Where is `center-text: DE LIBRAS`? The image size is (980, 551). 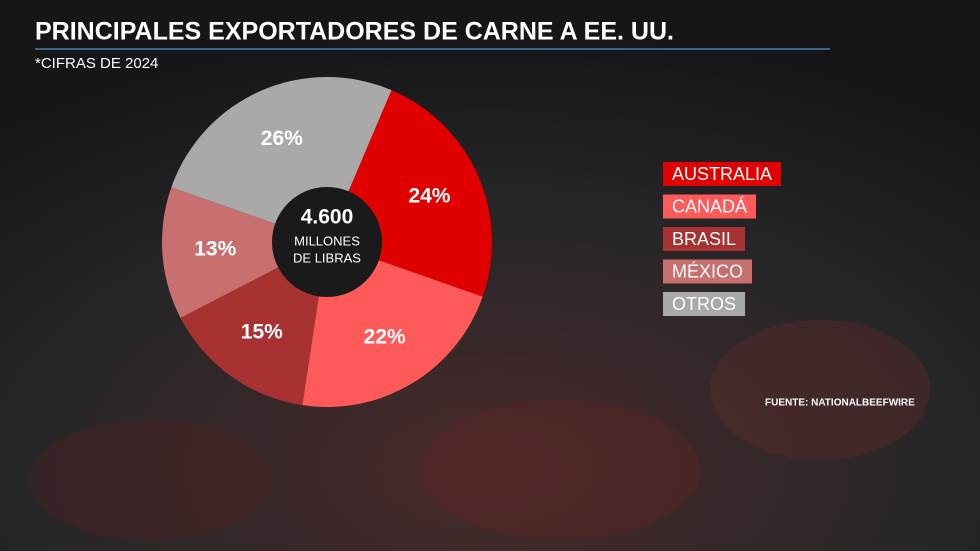
center-text: DE LIBRAS is located at coordinates (327, 257).